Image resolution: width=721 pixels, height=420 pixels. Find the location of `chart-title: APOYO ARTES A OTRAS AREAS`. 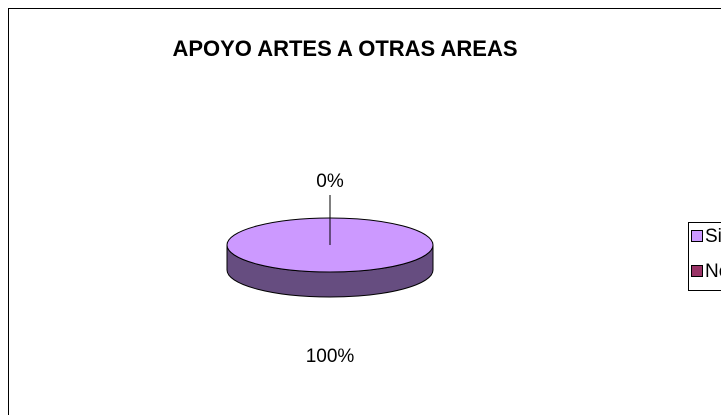

chart-title: APOYO ARTES A OTRAS AREAS is located at coordinates (344, 48).